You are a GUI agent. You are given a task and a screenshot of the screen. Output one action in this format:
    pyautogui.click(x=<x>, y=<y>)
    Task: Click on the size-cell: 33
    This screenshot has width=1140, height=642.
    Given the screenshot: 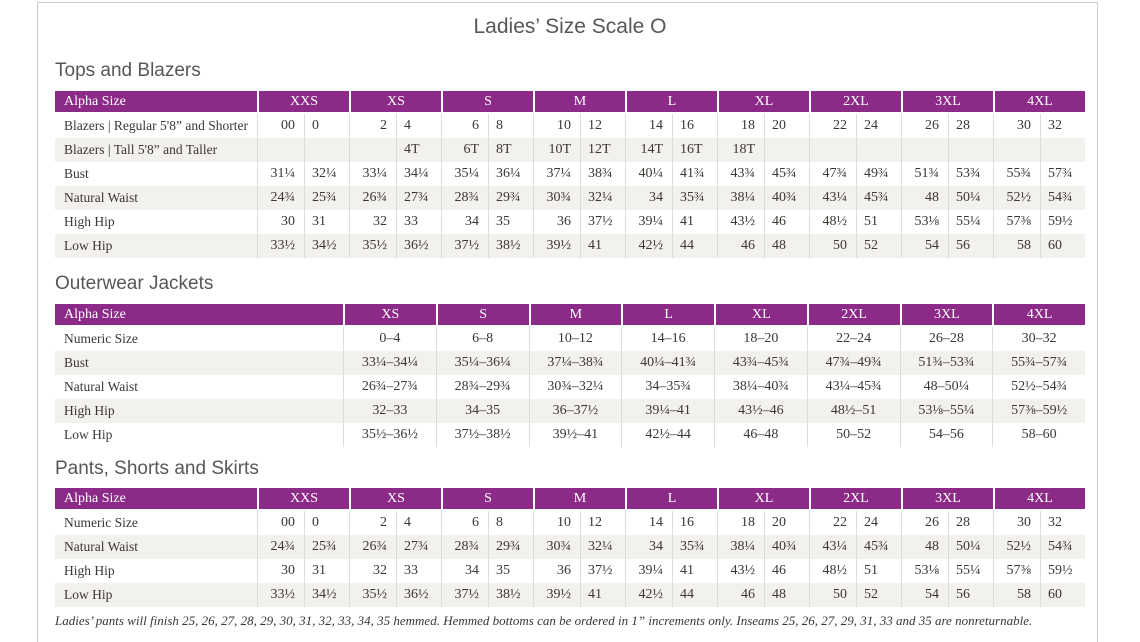 What is the action you would take?
    pyautogui.click(x=418, y=571)
    